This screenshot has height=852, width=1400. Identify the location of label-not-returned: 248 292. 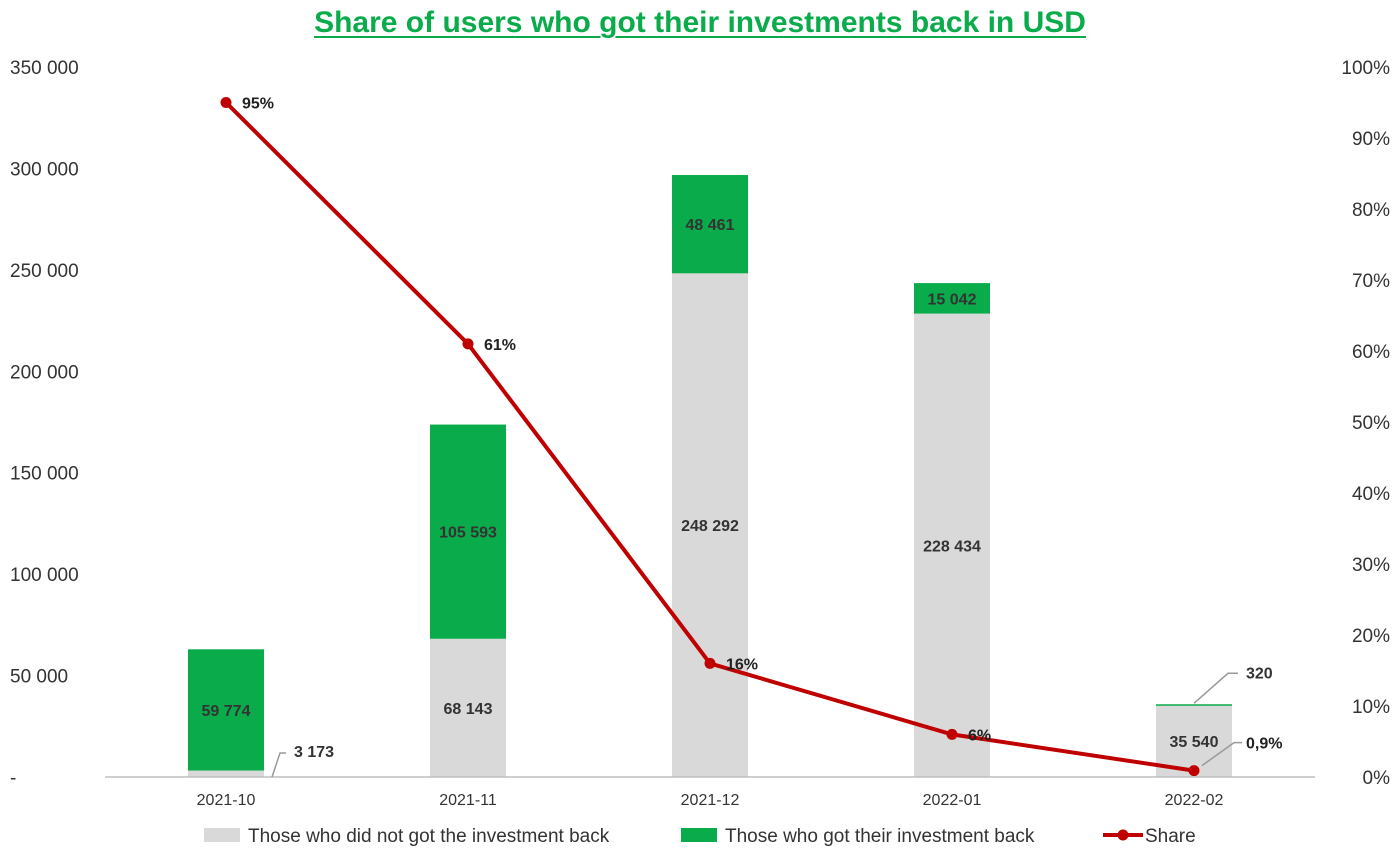
(710, 526).